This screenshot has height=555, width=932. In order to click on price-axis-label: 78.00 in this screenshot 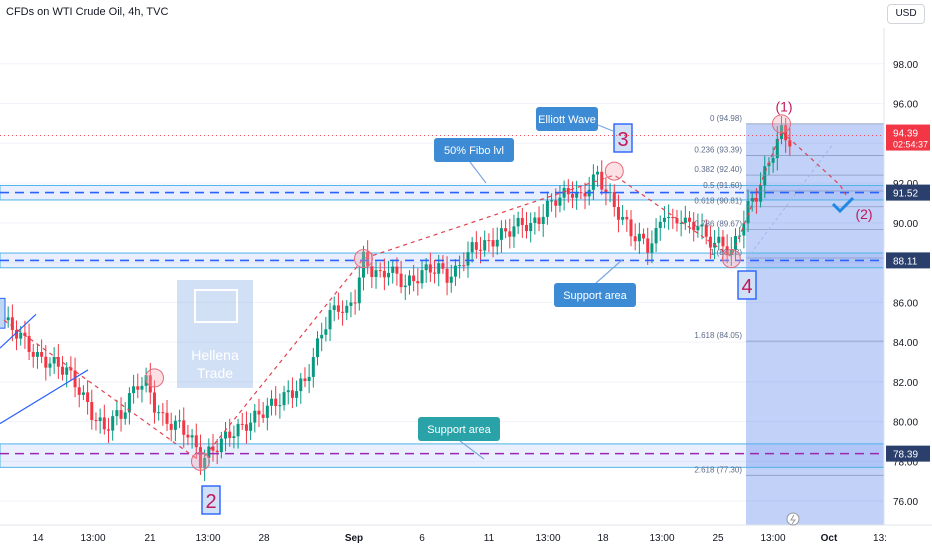, I will do `click(905, 462)`.